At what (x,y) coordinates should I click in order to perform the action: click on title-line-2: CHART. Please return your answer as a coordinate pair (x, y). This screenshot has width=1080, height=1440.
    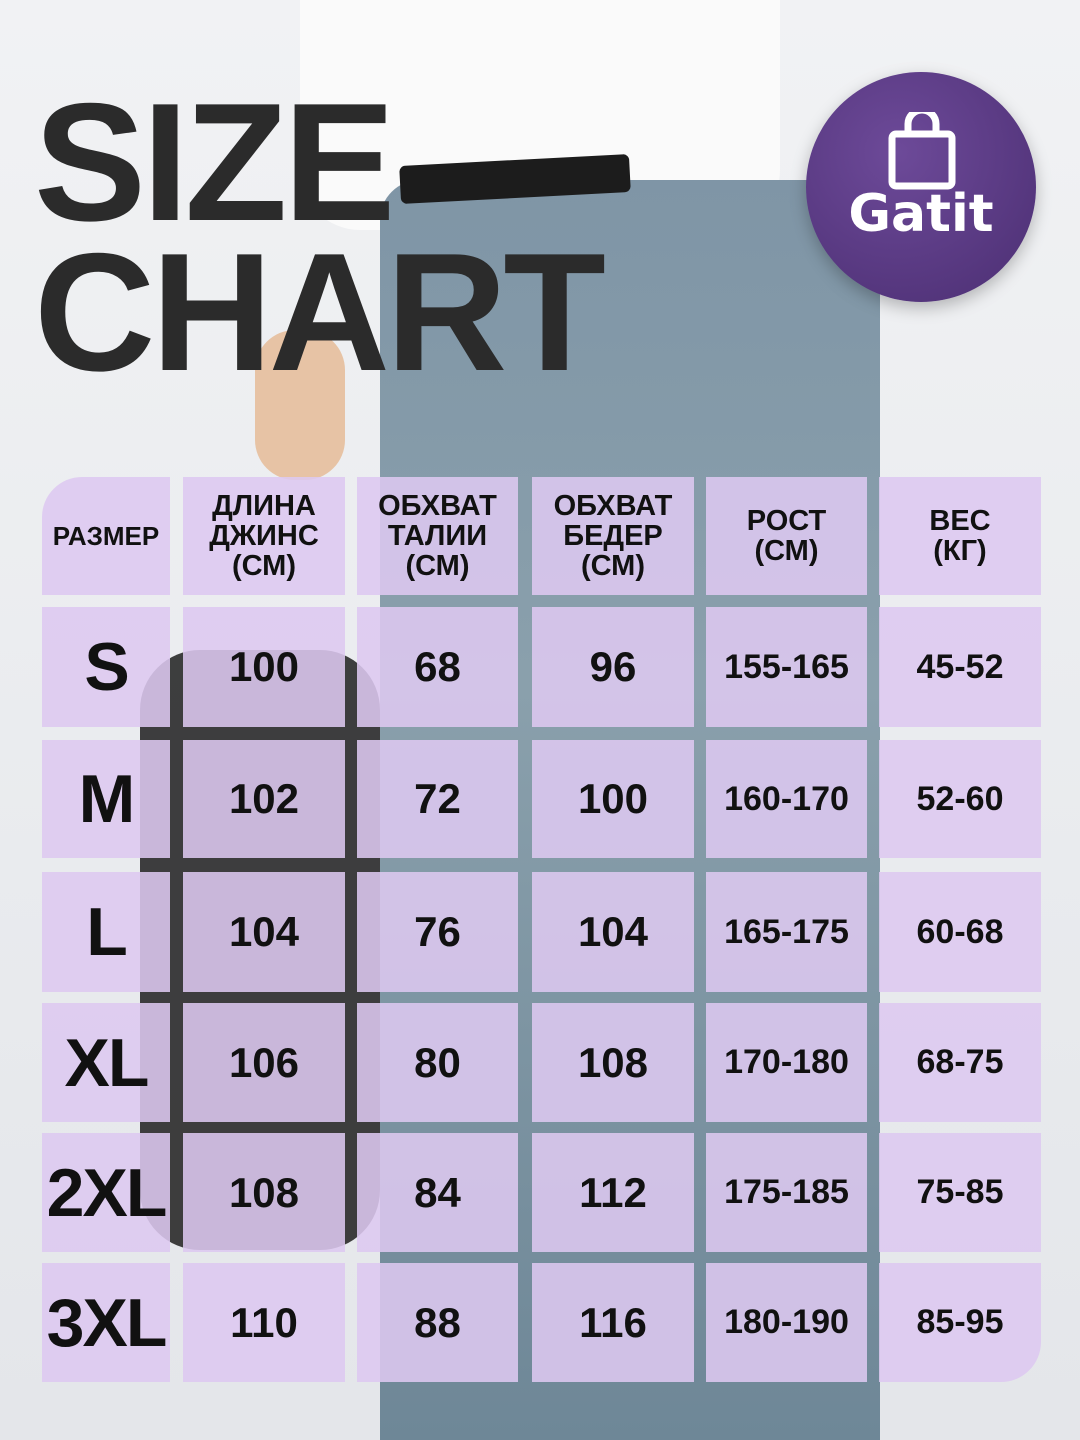
    Looking at the image, I should click on (320, 312).